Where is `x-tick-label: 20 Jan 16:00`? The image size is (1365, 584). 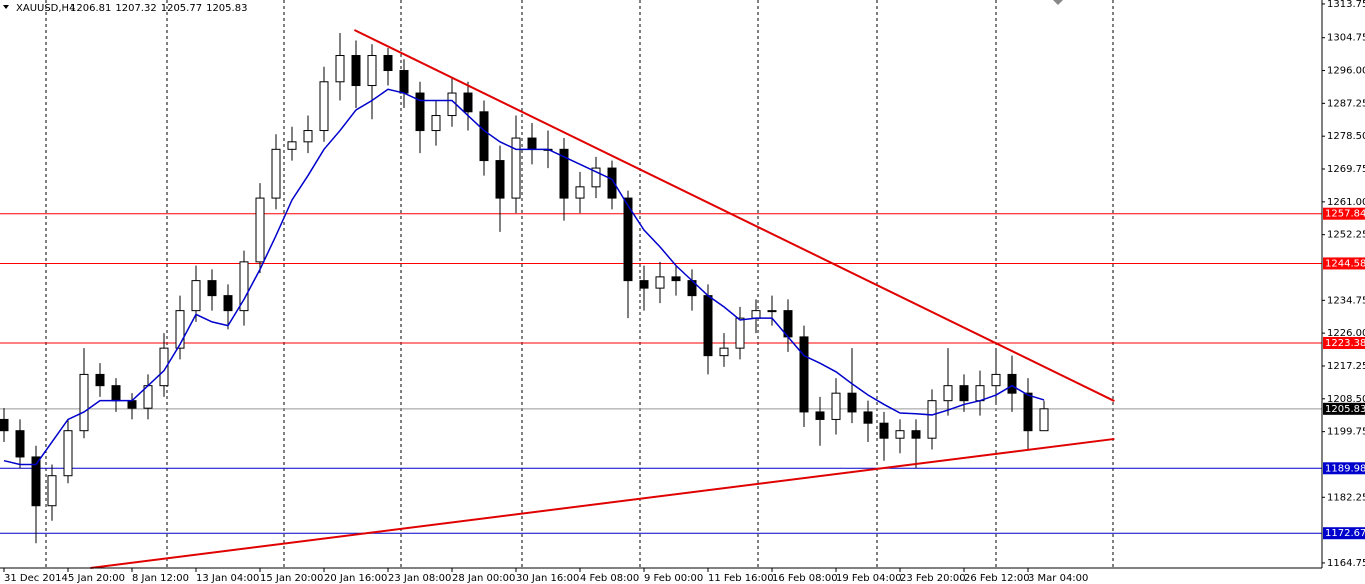
x-tick-label: 20 Jan 16:00 is located at coordinates (355, 578).